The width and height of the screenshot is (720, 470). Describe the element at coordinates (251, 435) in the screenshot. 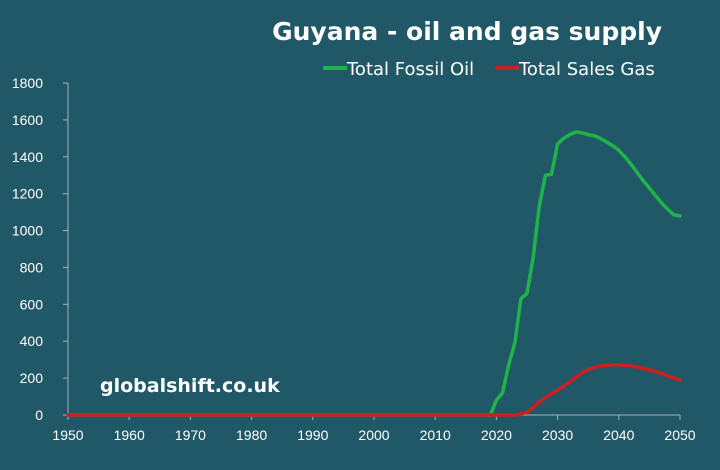

I see `x-tick-label: 1980` at that location.